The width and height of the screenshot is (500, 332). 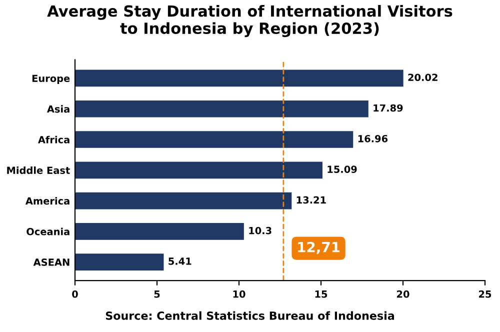 I want to click on y-tick-label: Africa, so click(x=54, y=140).